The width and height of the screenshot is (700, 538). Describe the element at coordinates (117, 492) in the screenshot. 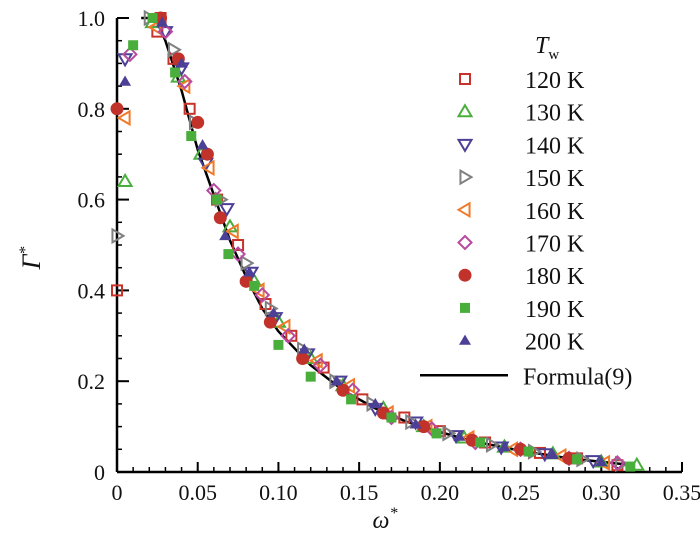

I see `x-tick-label: 0` at that location.